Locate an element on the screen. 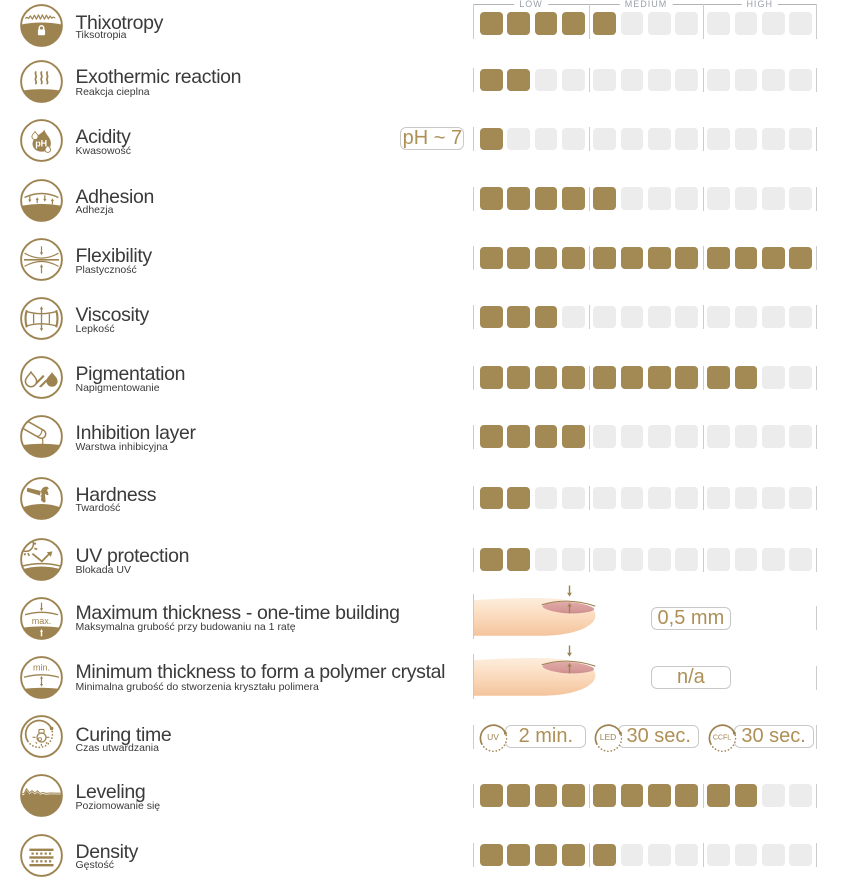 Image resolution: width=841 pixels, height=877 pixels. svg-text: LED is located at coordinates (607, 737).